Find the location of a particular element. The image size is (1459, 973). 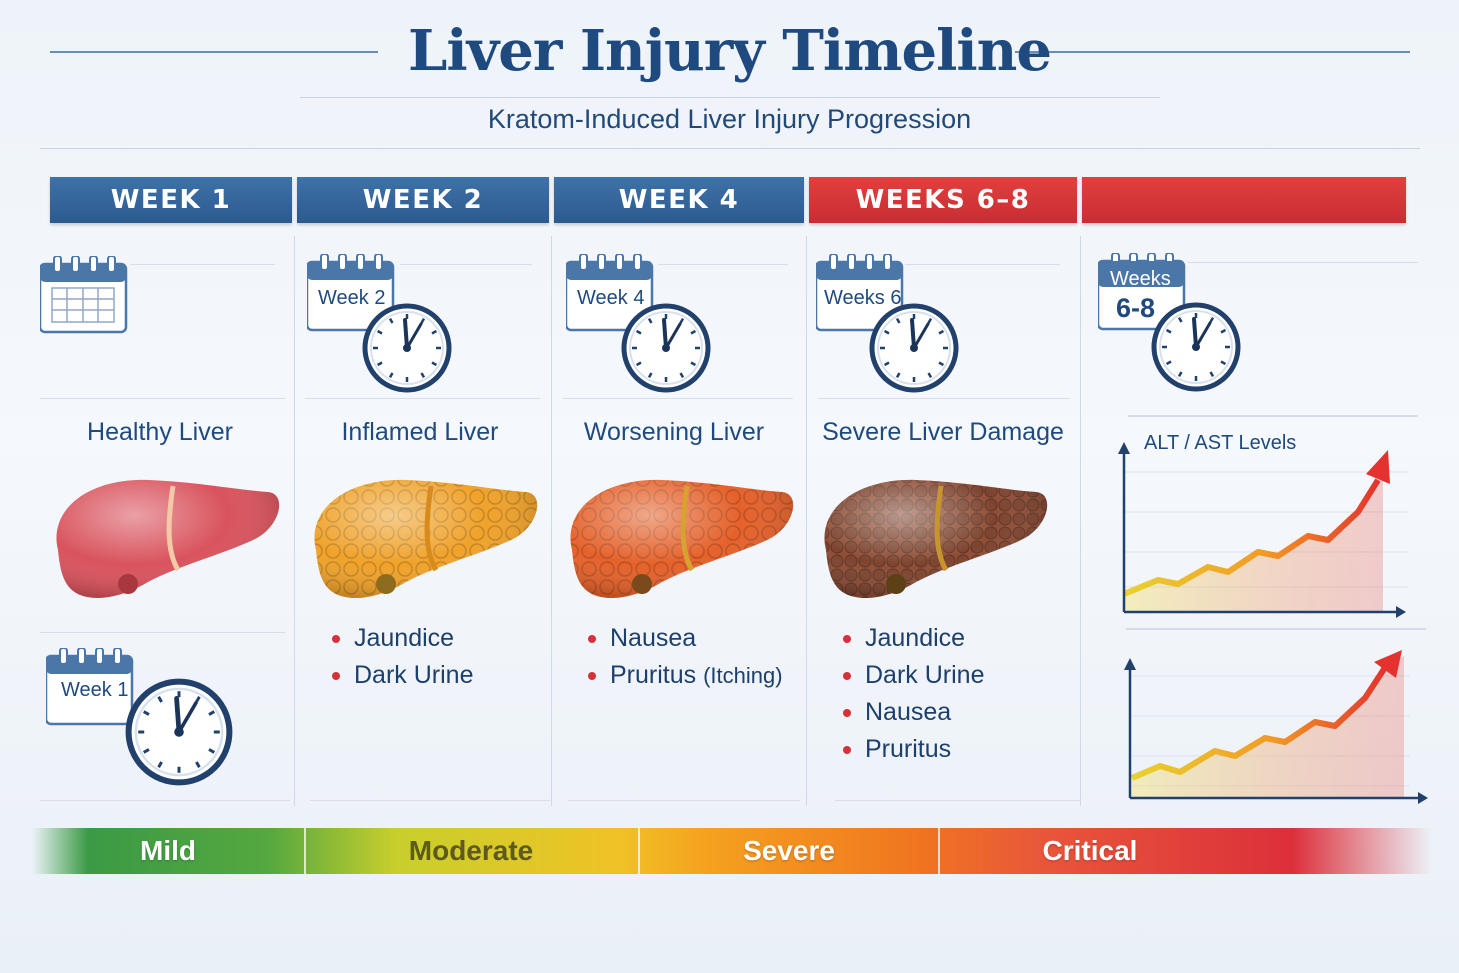

symptom-list-weeks-6-8: Jaundice Dark Urine Nausea Pruritus is located at coordinates (913, 694).